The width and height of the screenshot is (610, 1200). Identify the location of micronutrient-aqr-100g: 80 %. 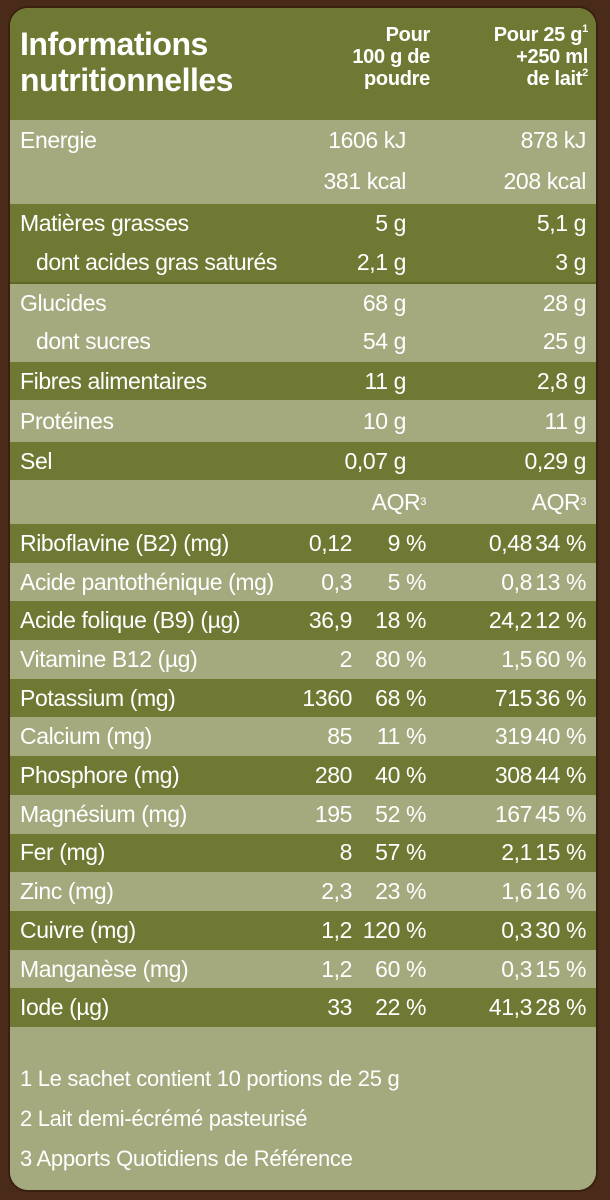
(400, 658).